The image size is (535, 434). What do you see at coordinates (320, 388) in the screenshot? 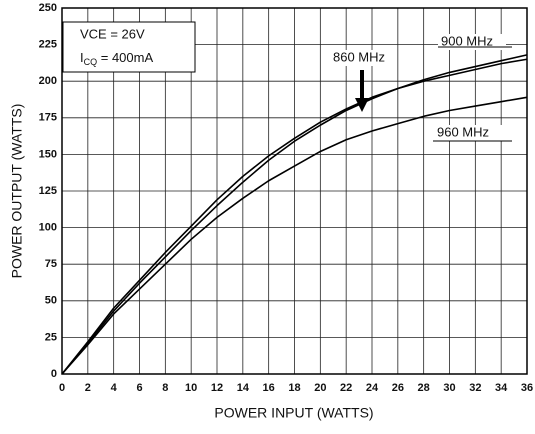
I see `x-tick-label: 20` at bounding box center [320, 388].